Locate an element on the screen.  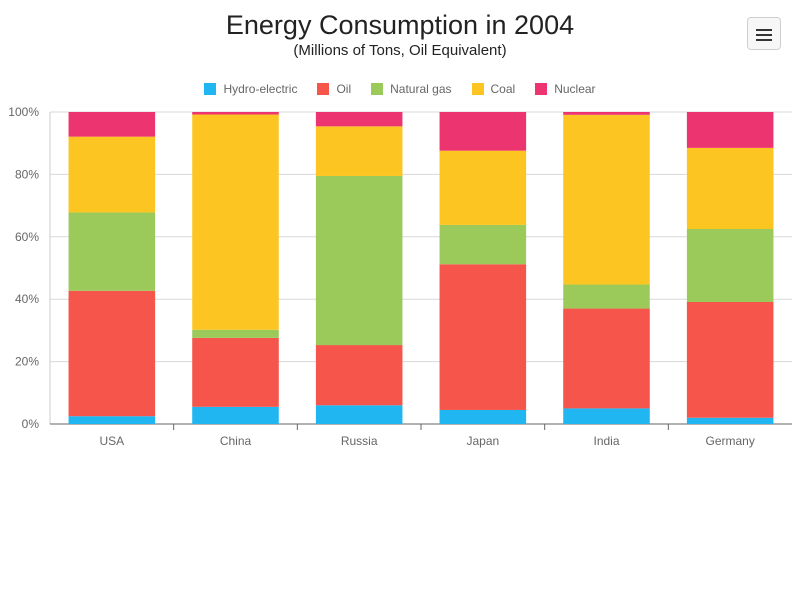
hamburger-menu-icon is located at coordinates (764, 33).